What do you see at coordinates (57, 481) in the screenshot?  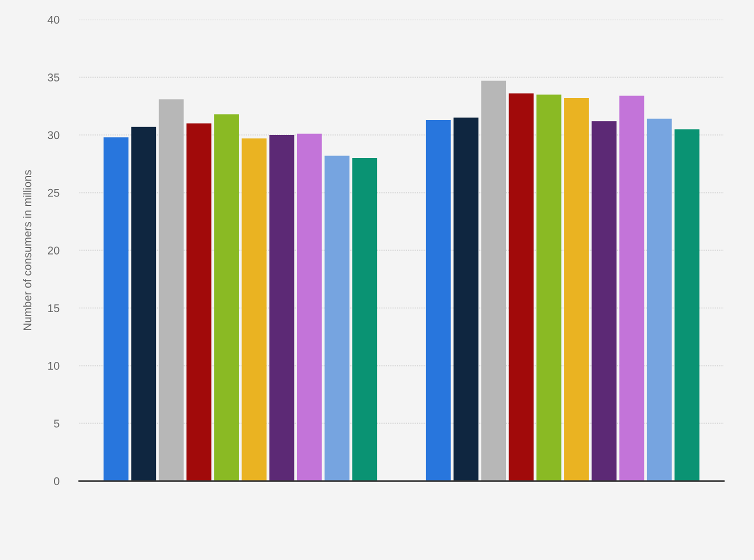 I see `y-tick-label: 0` at bounding box center [57, 481].